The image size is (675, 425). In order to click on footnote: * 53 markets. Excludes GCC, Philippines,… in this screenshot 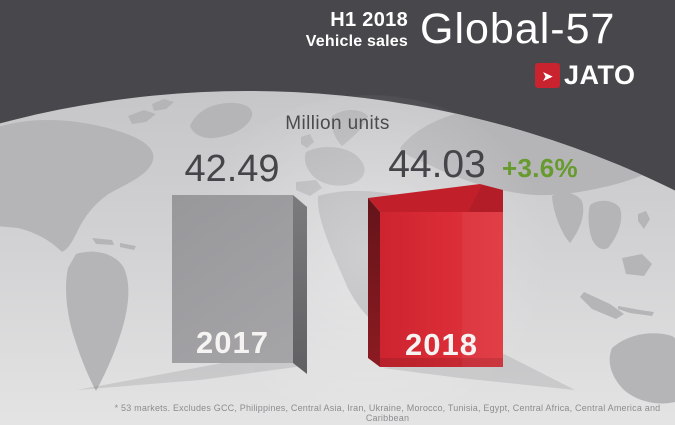, I will do `click(387, 413)`.